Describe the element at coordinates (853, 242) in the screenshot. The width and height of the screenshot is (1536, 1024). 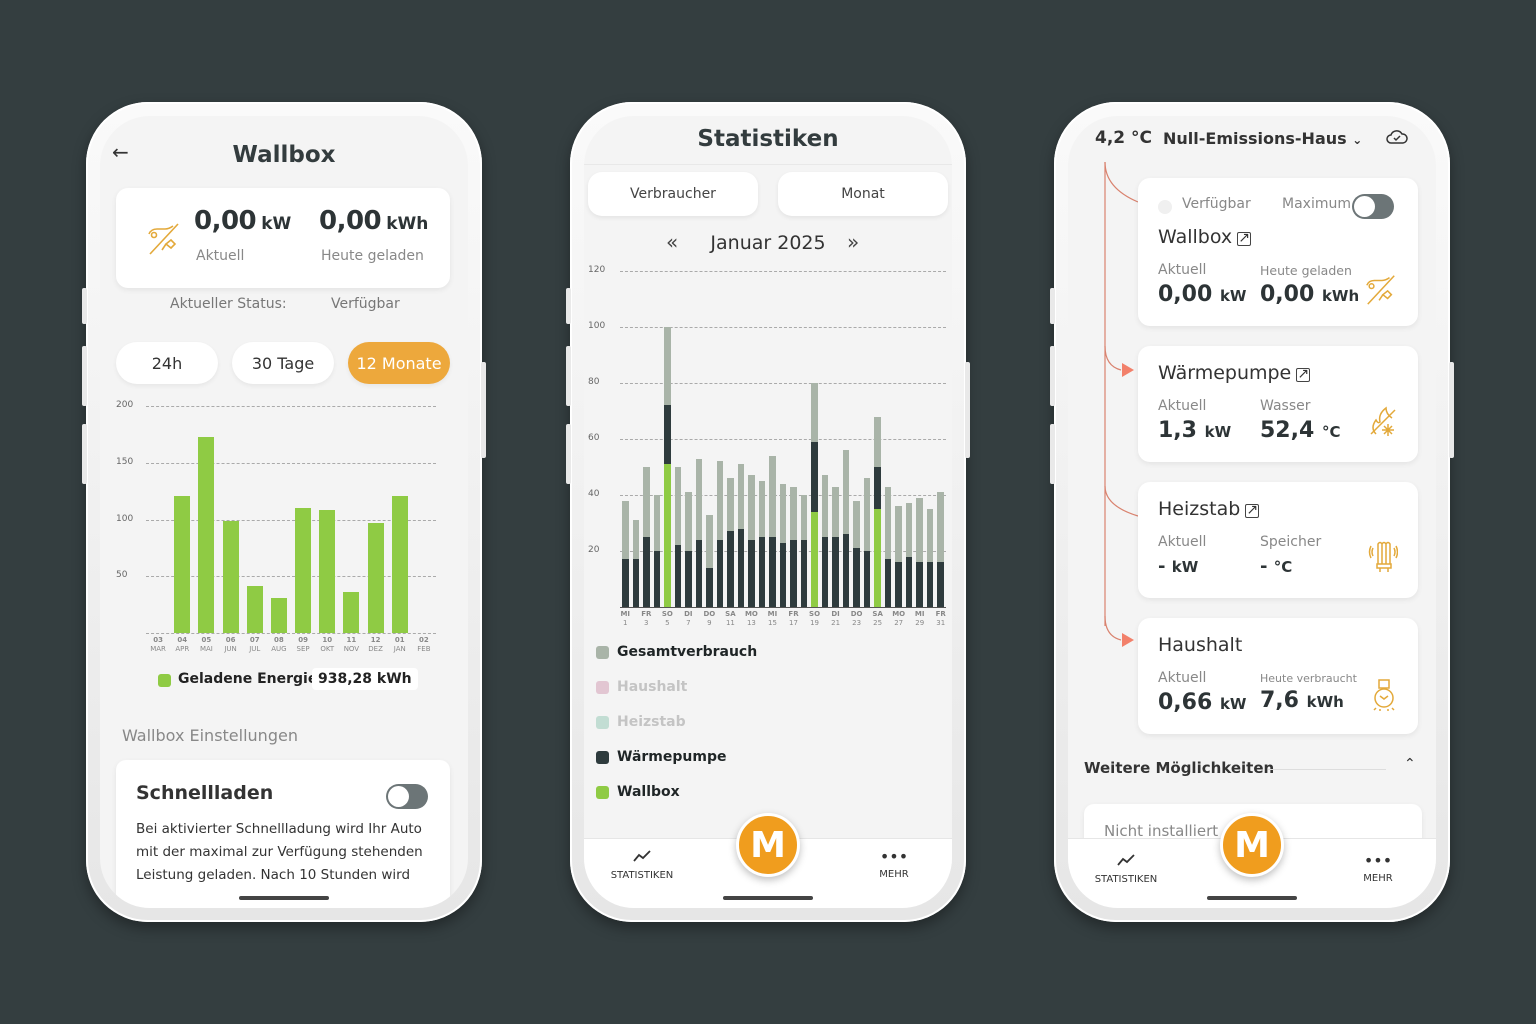
I see `double-chevron-right-icon: »` at that location.